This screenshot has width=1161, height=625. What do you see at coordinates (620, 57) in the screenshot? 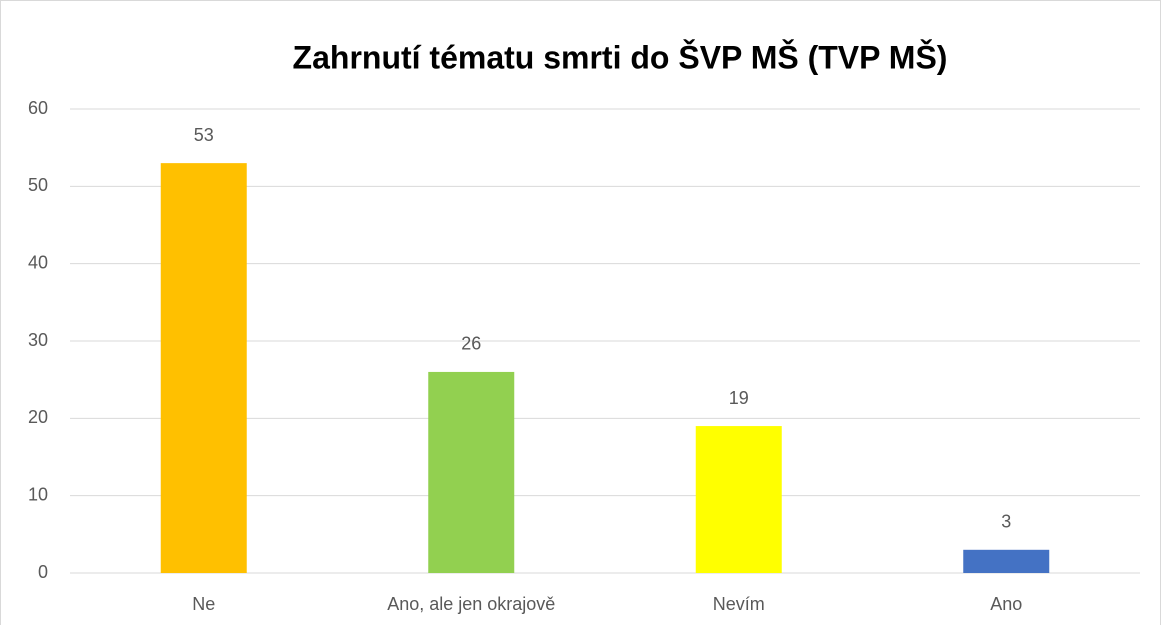
I see `chart-title: Zahrnutí tématu smrti do ŠVP MŠ (TVP MŠ)` at bounding box center [620, 57].